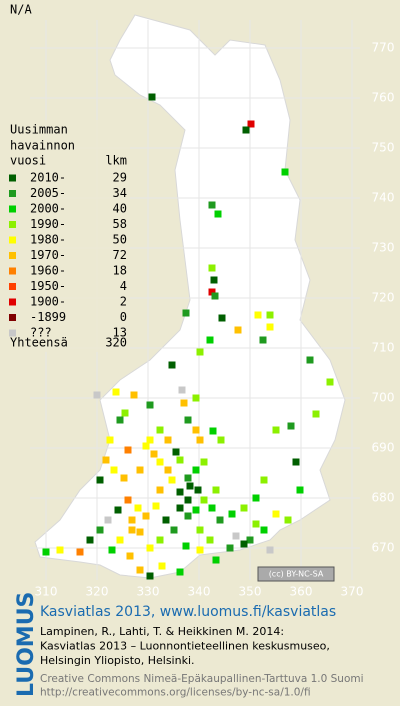  Describe the element at coordinates (383, 448) in the screenshot. I see `y-label: 690` at that location.